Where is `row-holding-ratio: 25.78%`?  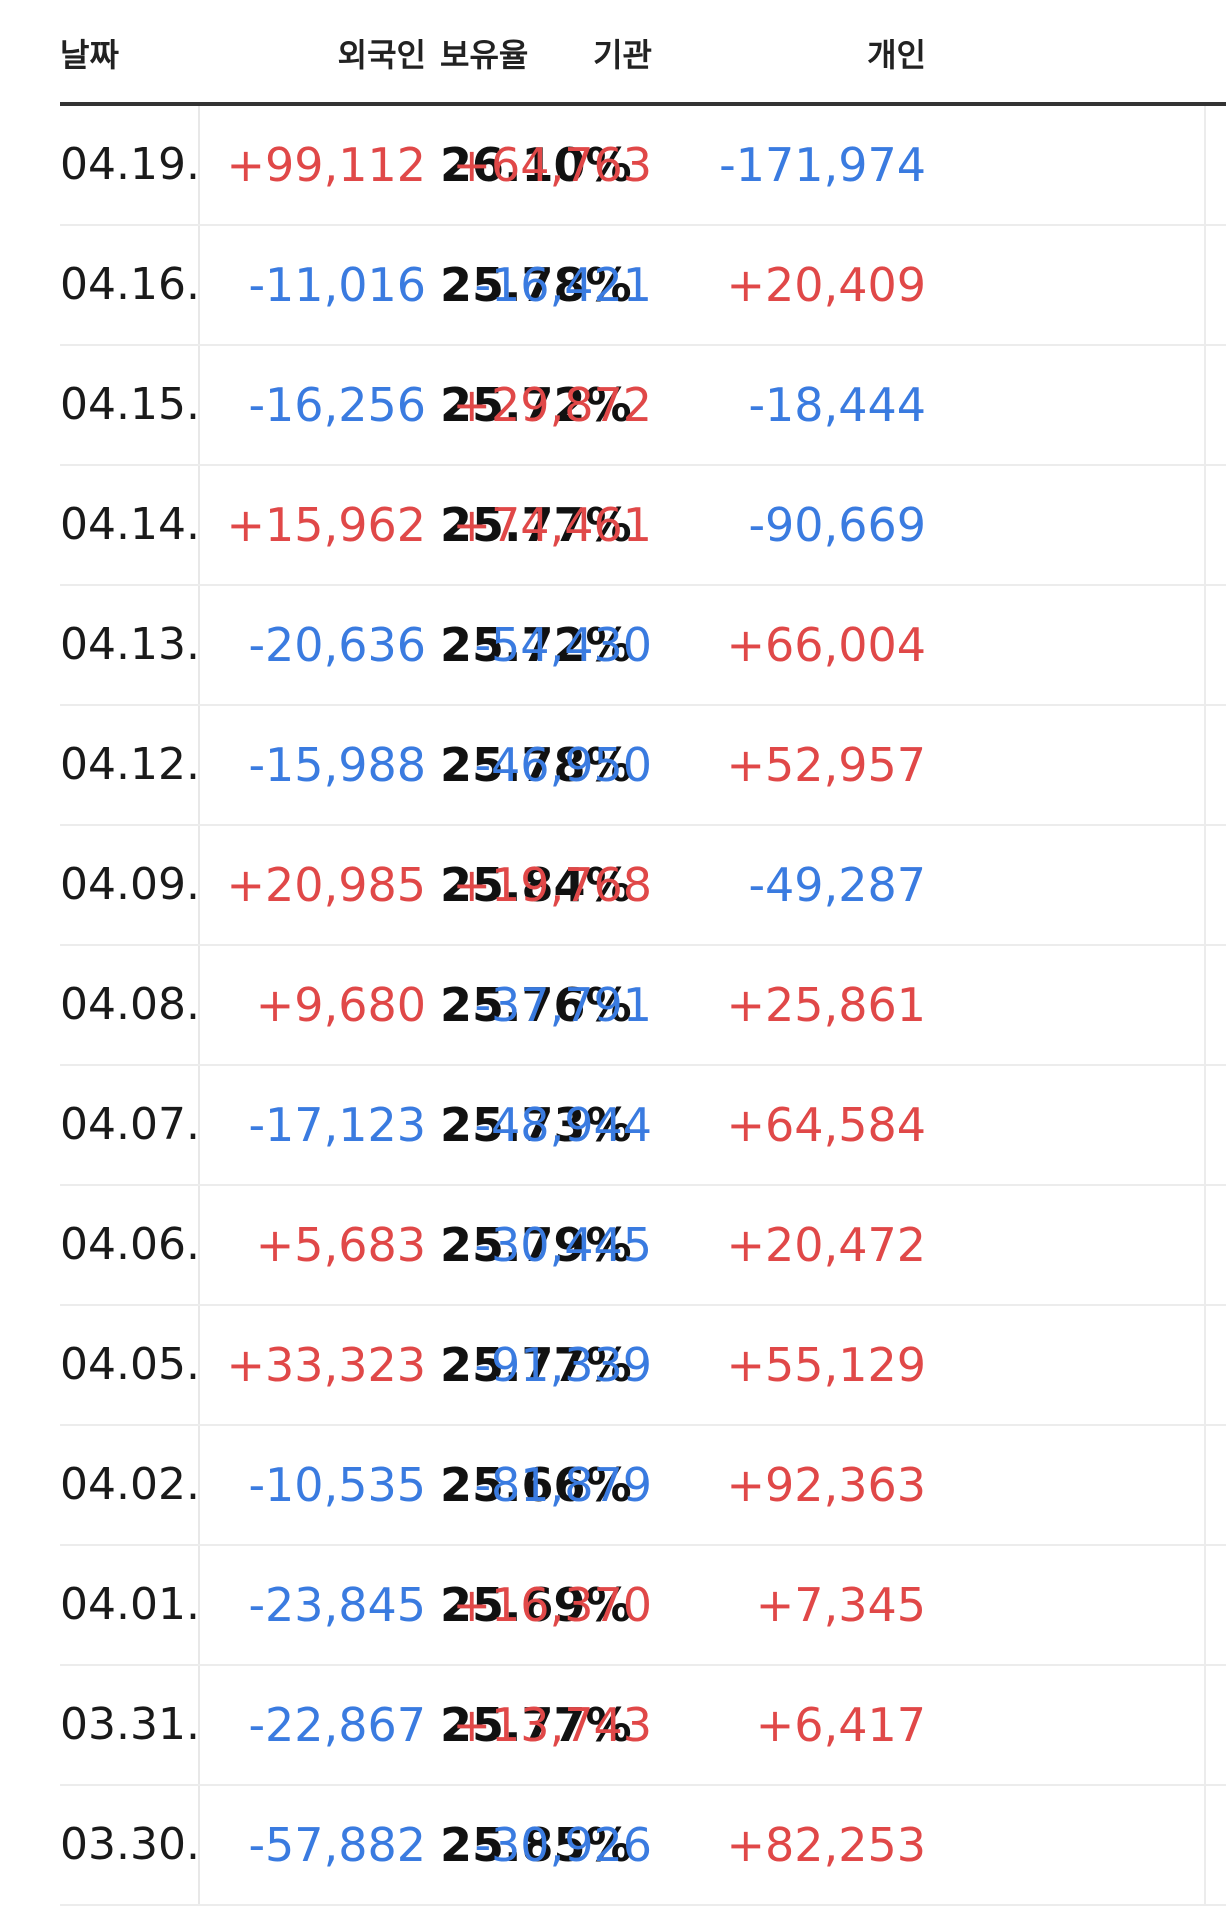
row-holding-ratio: 25.78% is located at coordinates (536, 765).